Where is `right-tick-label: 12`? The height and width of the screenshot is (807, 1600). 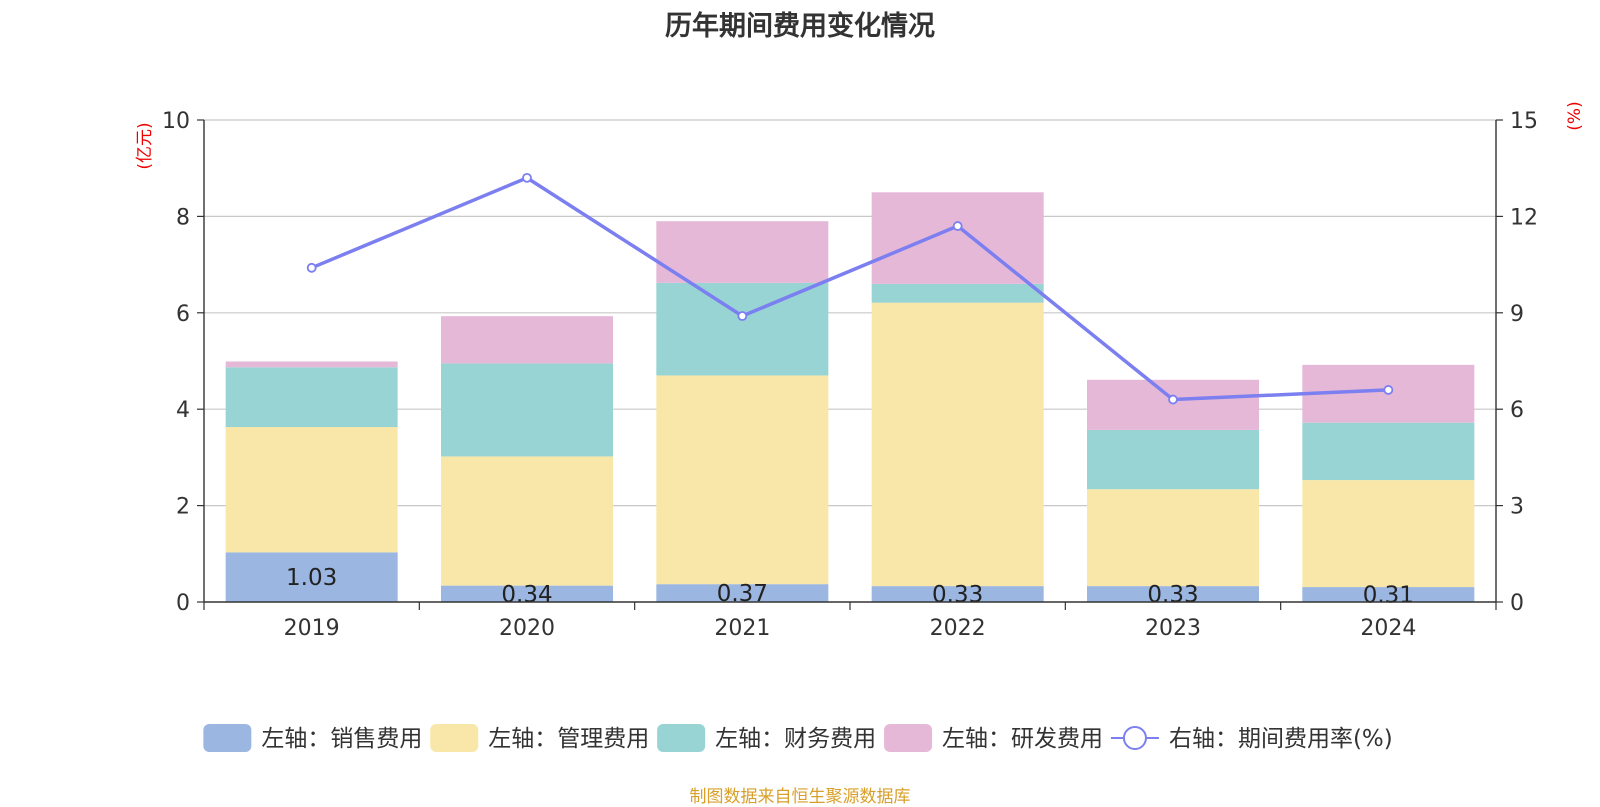
right-tick-label: 12 is located at coordinates (1524, 217).